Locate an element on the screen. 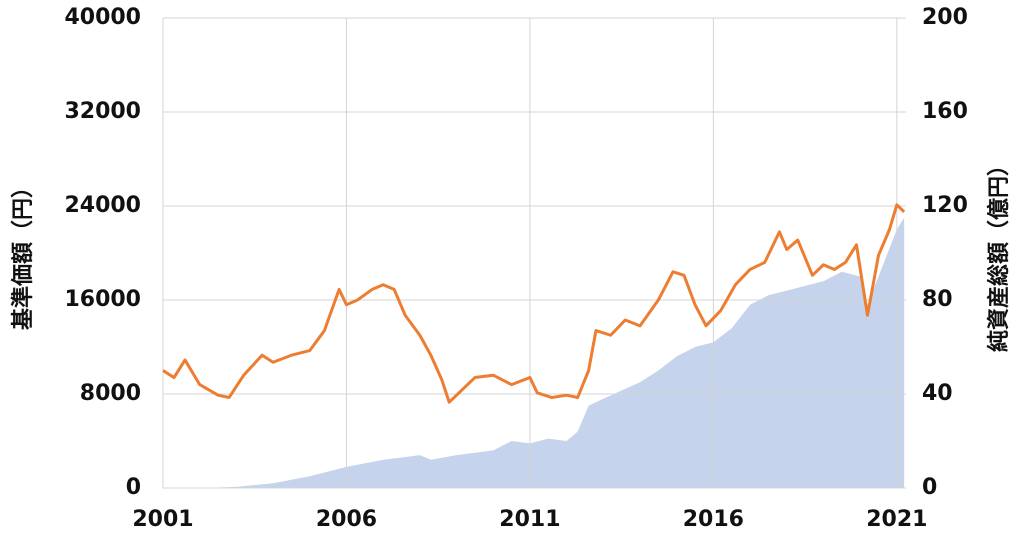 Image resolution: width=1024 pixels, height=548 pixels. y2-tick-label: 40 is located at coordinates (937, 393).